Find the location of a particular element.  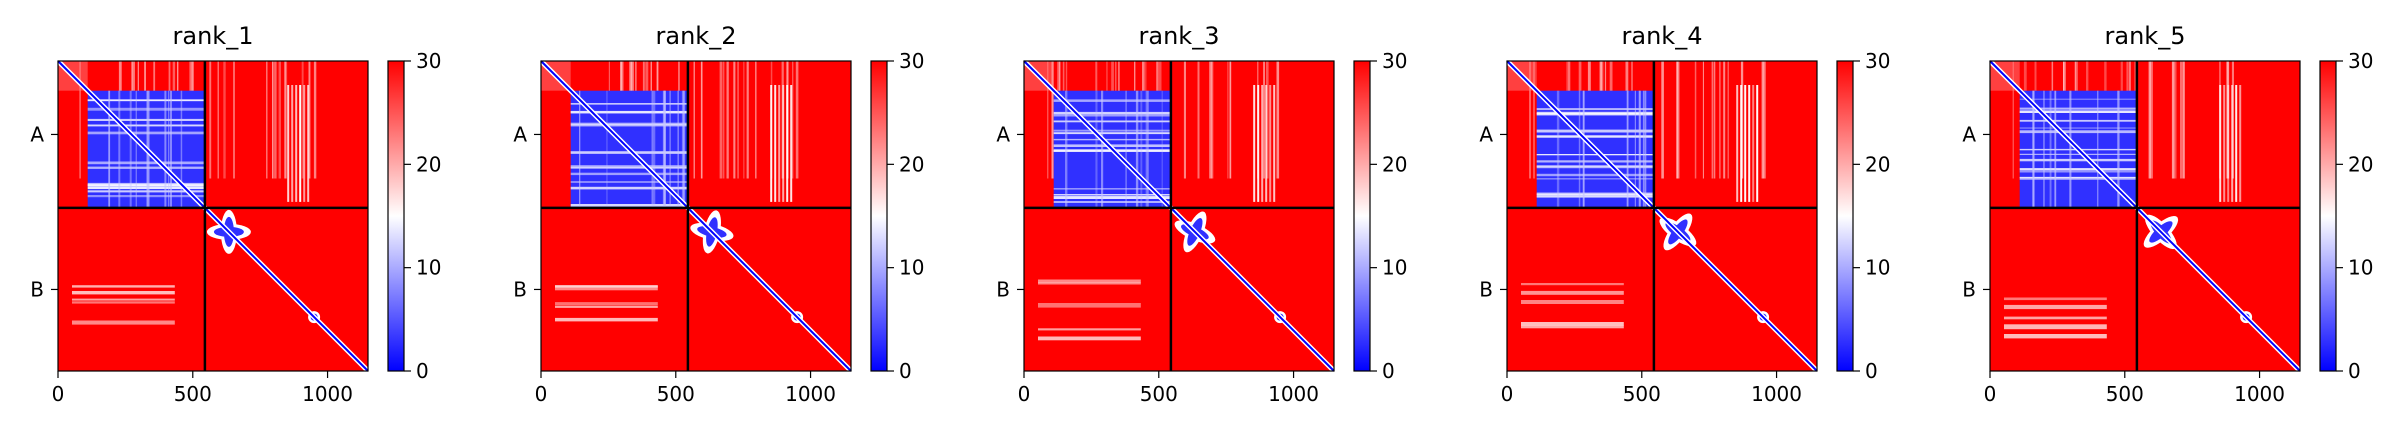

panel-title: rank_2 is located at coordinates (696, 36).